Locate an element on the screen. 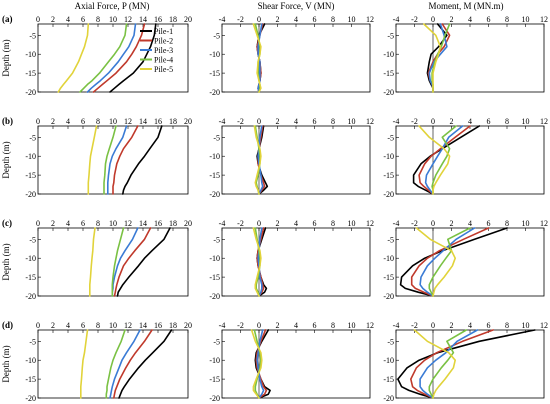  row-label: (c) is located at coordinates (7, 223).